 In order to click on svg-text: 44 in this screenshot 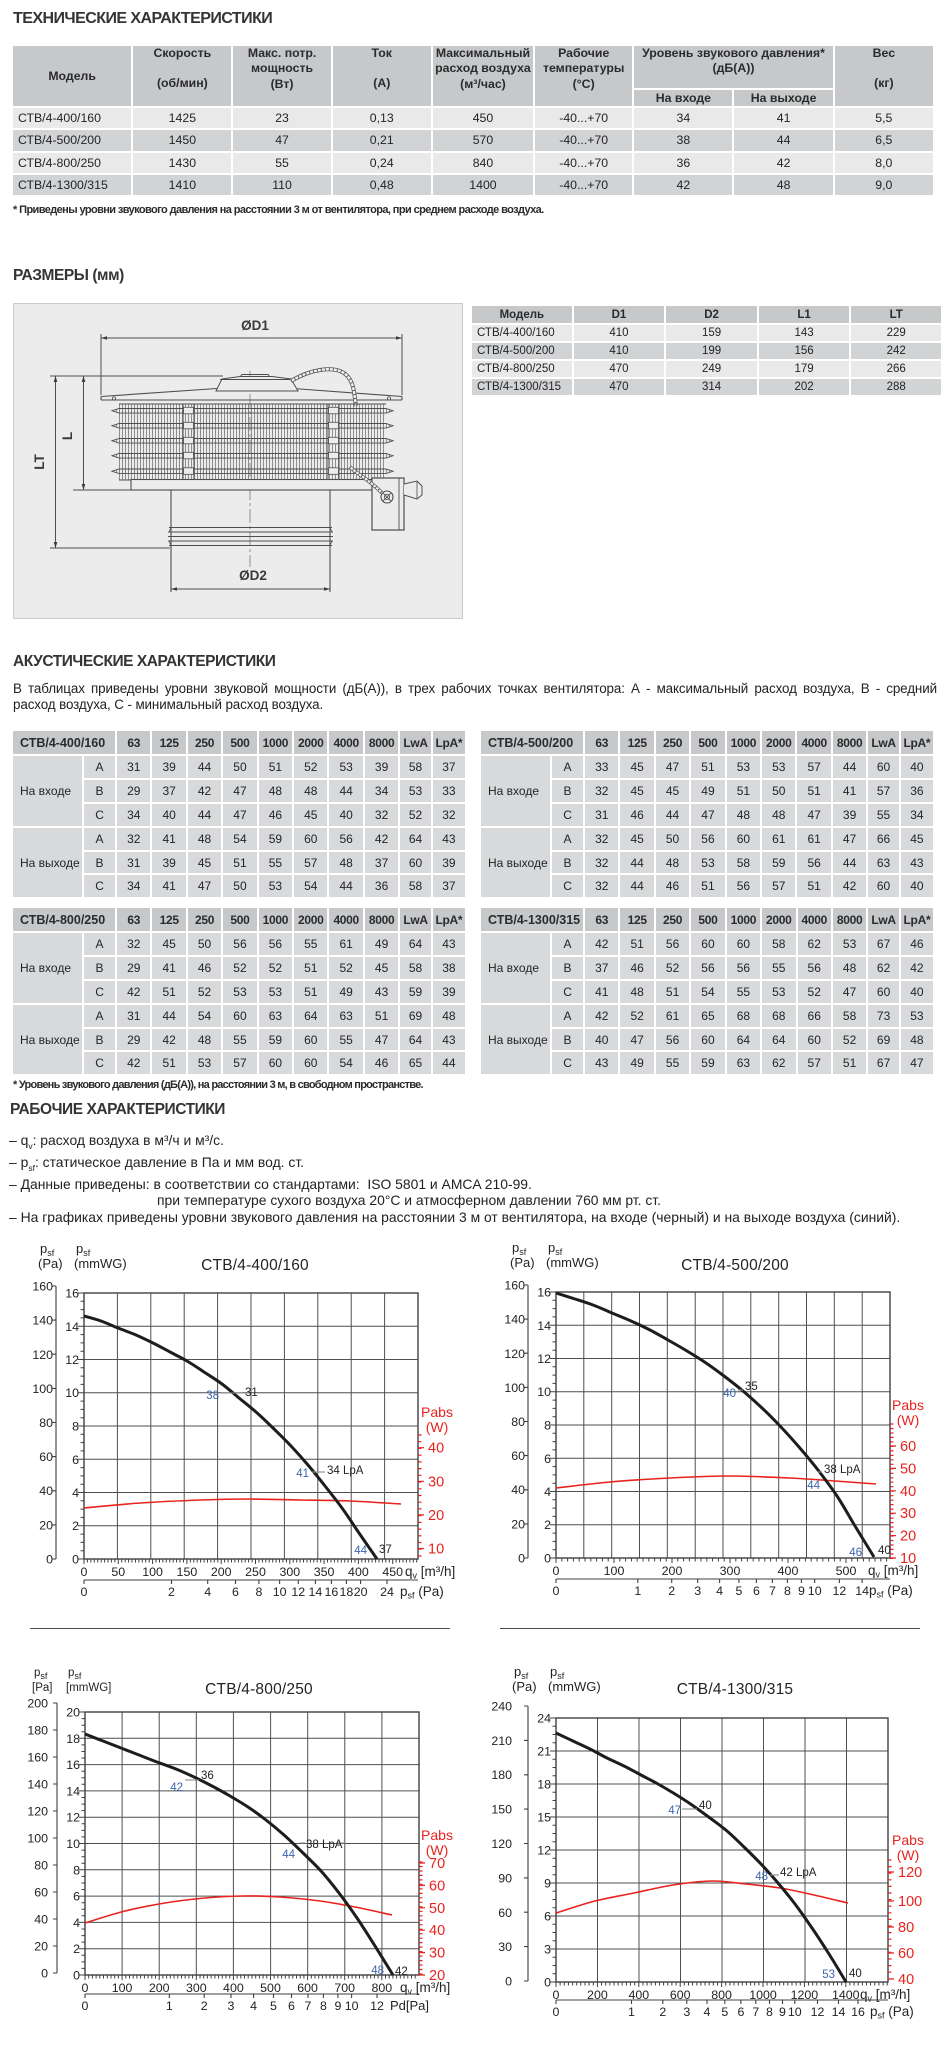, I will do `click(813, 1486)`.